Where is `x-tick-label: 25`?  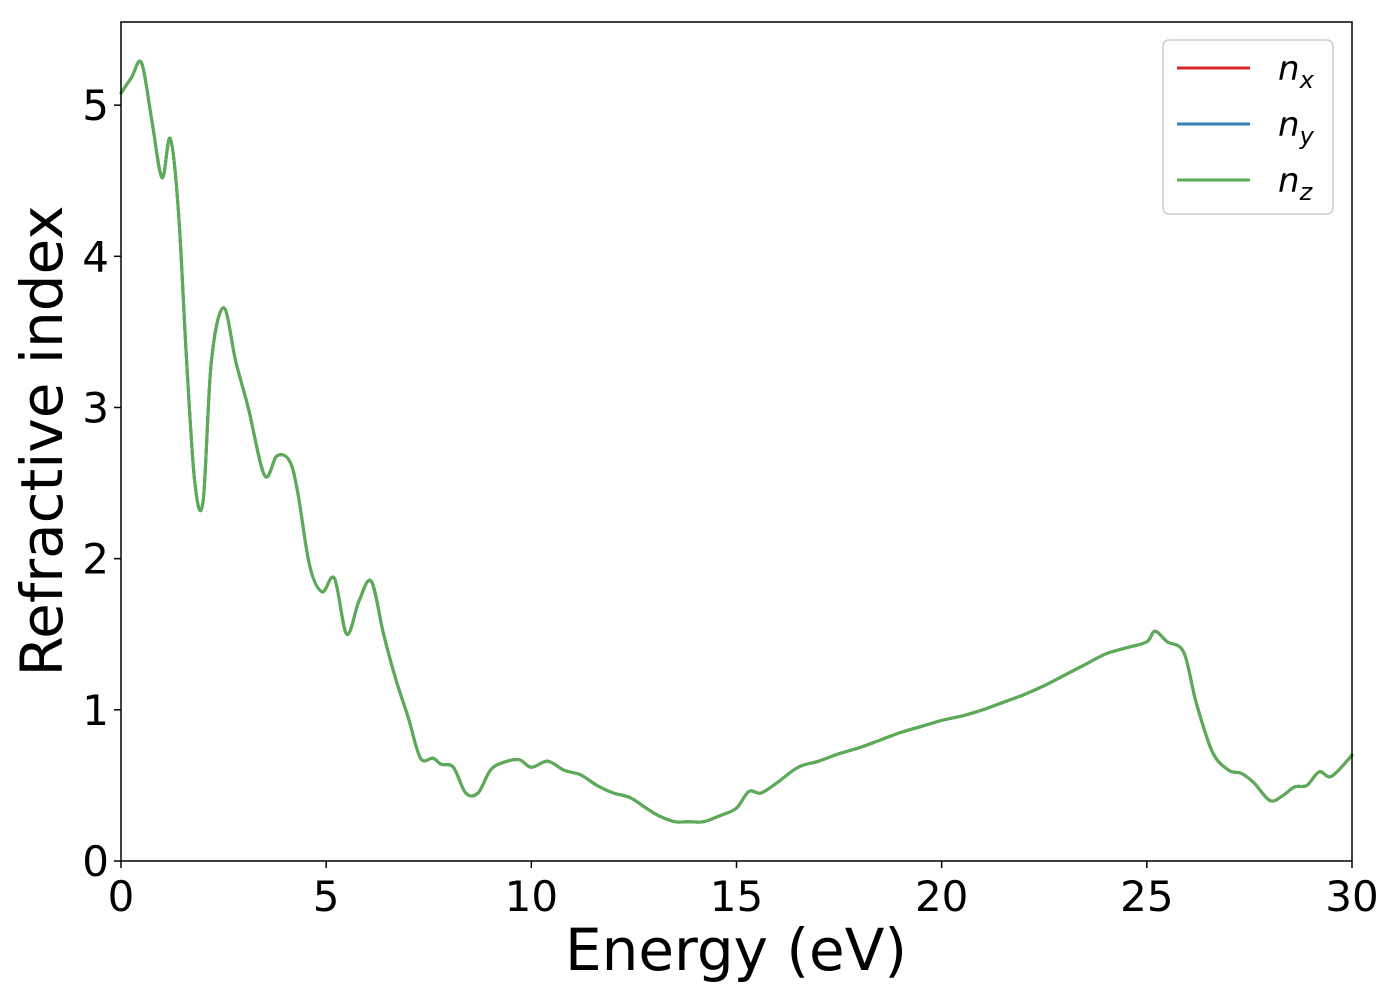
x-tick-label: 25 is located at coordinates (1146, 896).